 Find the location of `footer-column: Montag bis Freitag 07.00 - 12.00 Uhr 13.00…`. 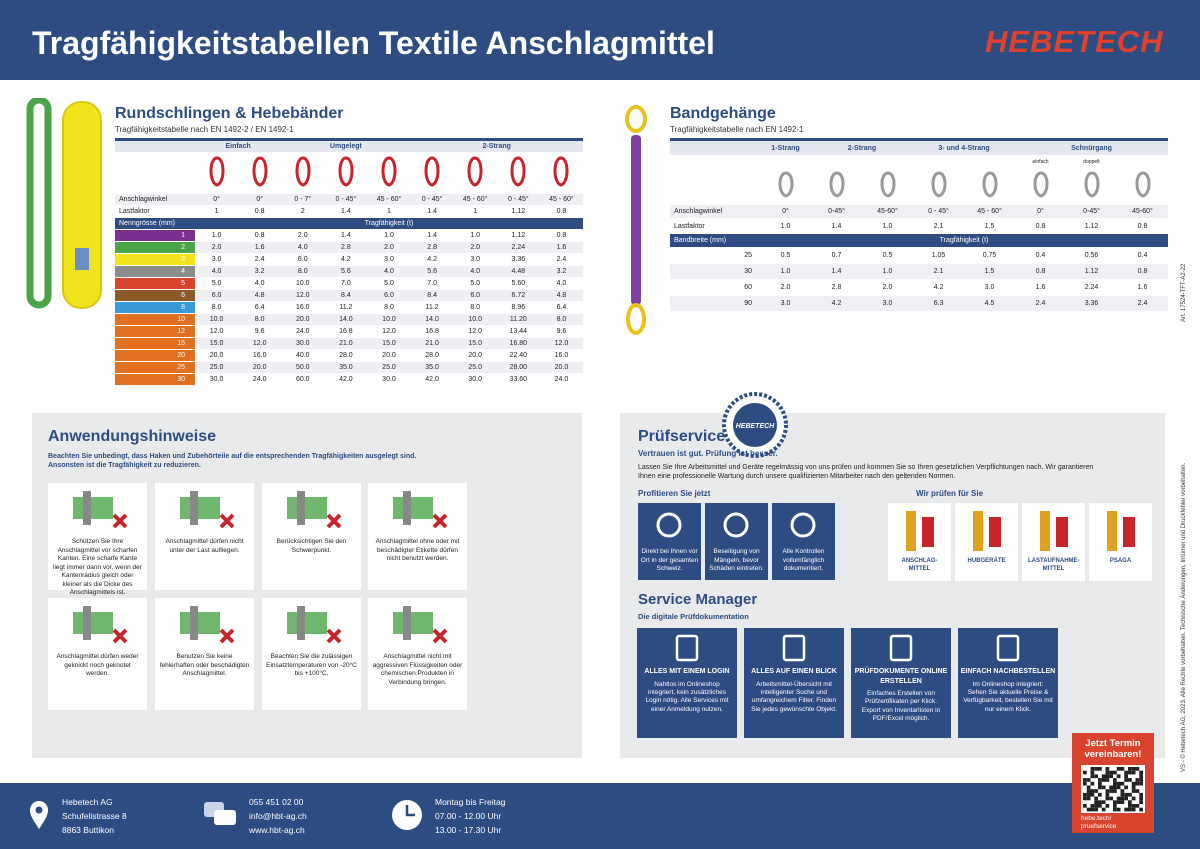

footer-column: Montag bis Freitag 07.00 - 12.00 Uhr 13.00… is located at coordinates (470, 816).